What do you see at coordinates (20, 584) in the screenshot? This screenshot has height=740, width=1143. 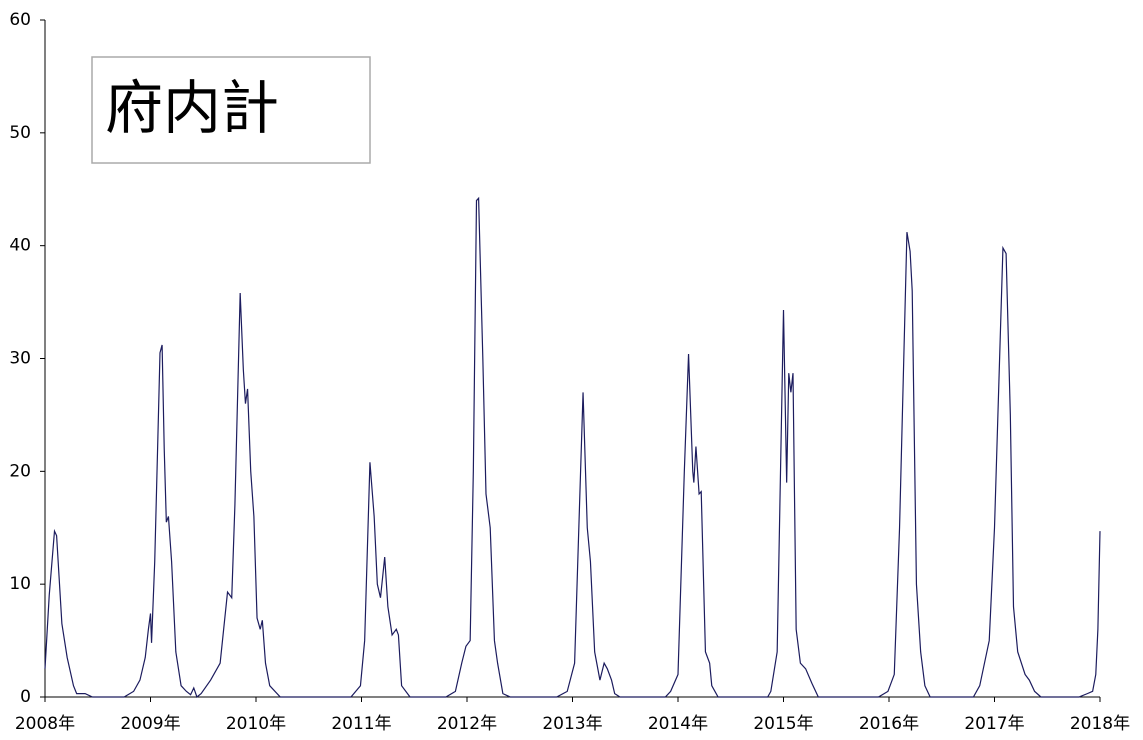 I see `y-tick-label: 10` at bounding box center [20, 584].